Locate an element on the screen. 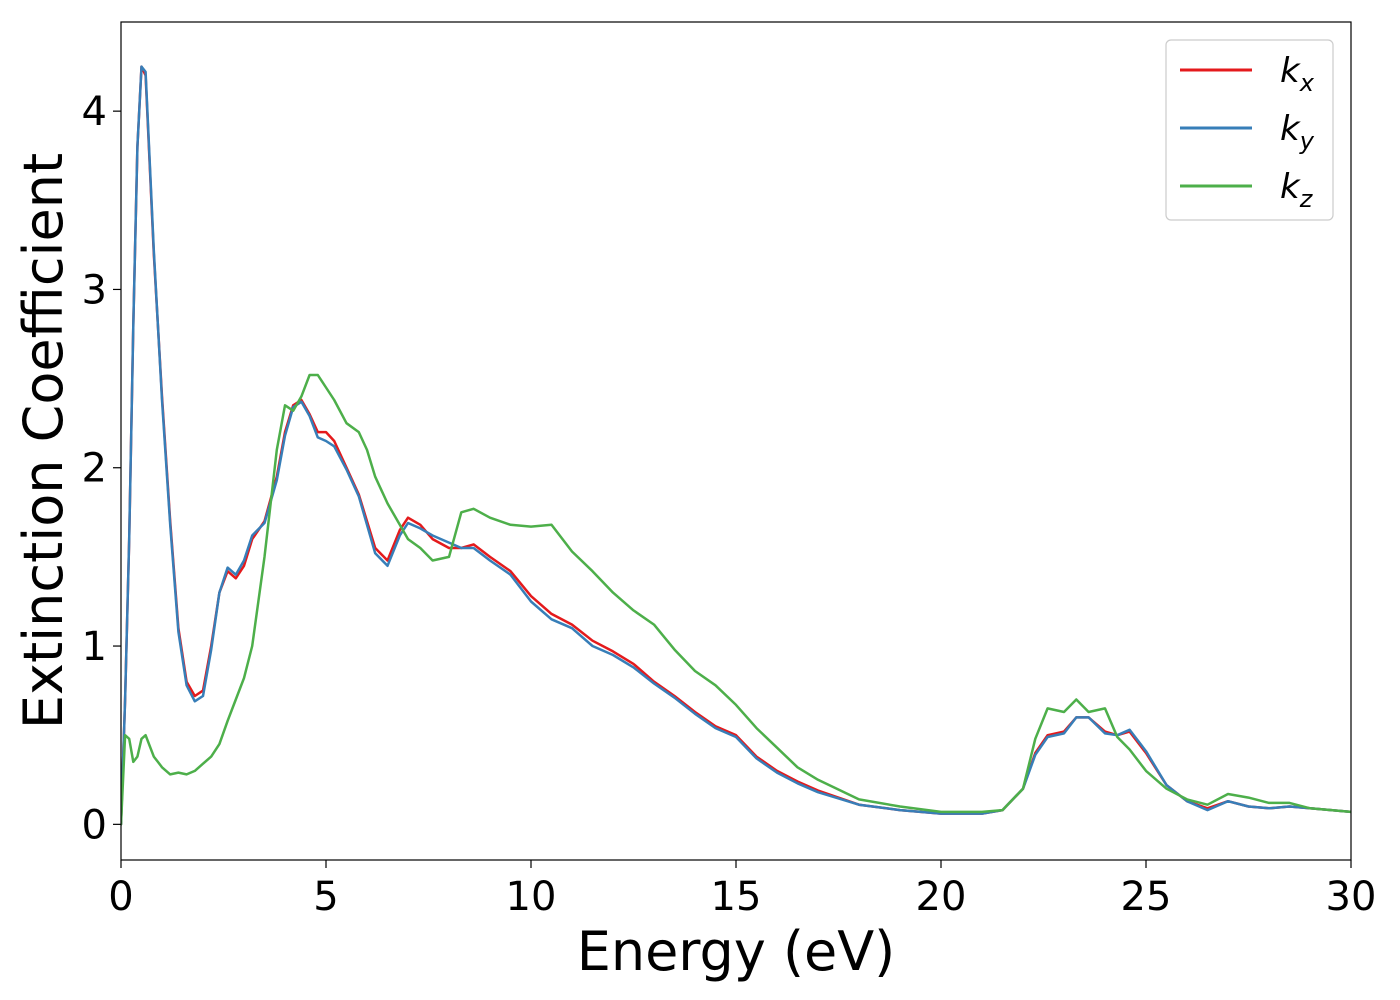 Image resolution: width=1400 pixels, height=1000 pixels. legend-box is located at coordinates (1249, 130).